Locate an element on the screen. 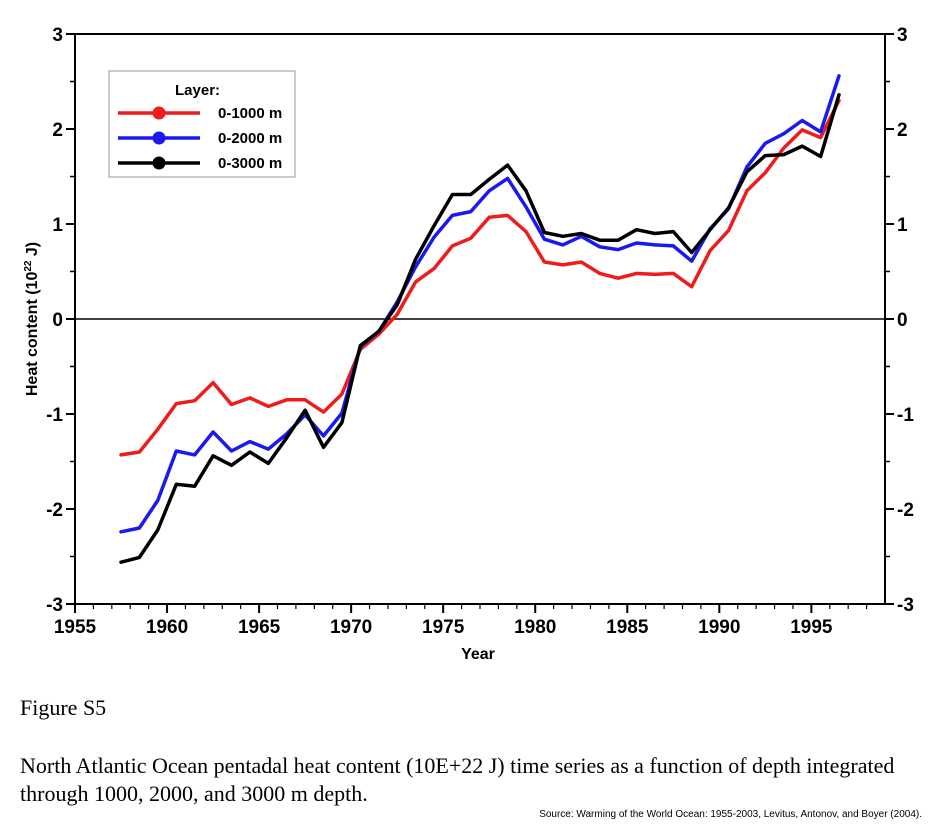 The width and height of the screenshot is (940, 826). y-axis-title-main: Heat content (10 is located at coordinates (32, 334).